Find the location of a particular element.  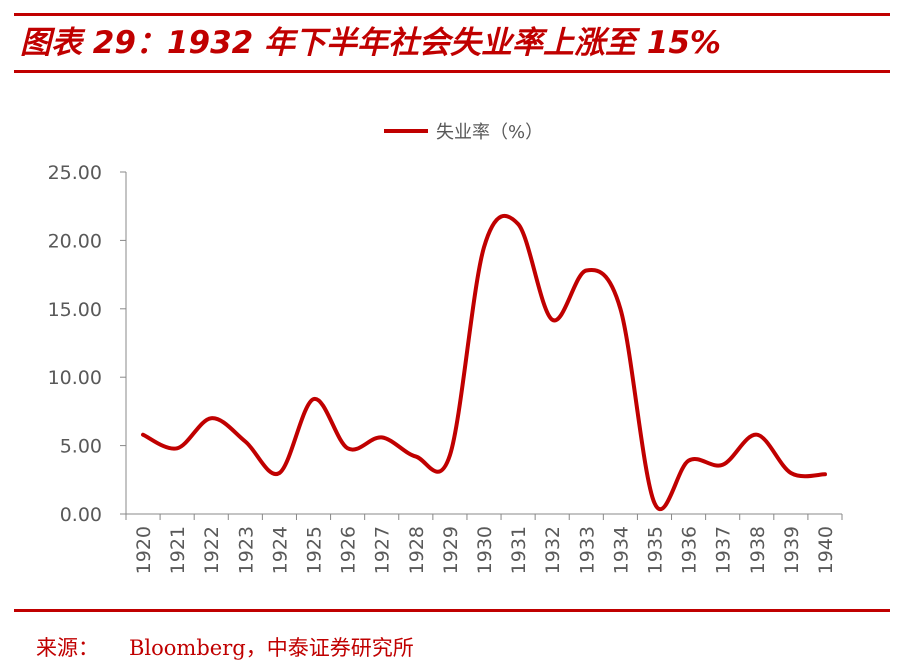

data-point-1932 is located at coordinates (552, 320).